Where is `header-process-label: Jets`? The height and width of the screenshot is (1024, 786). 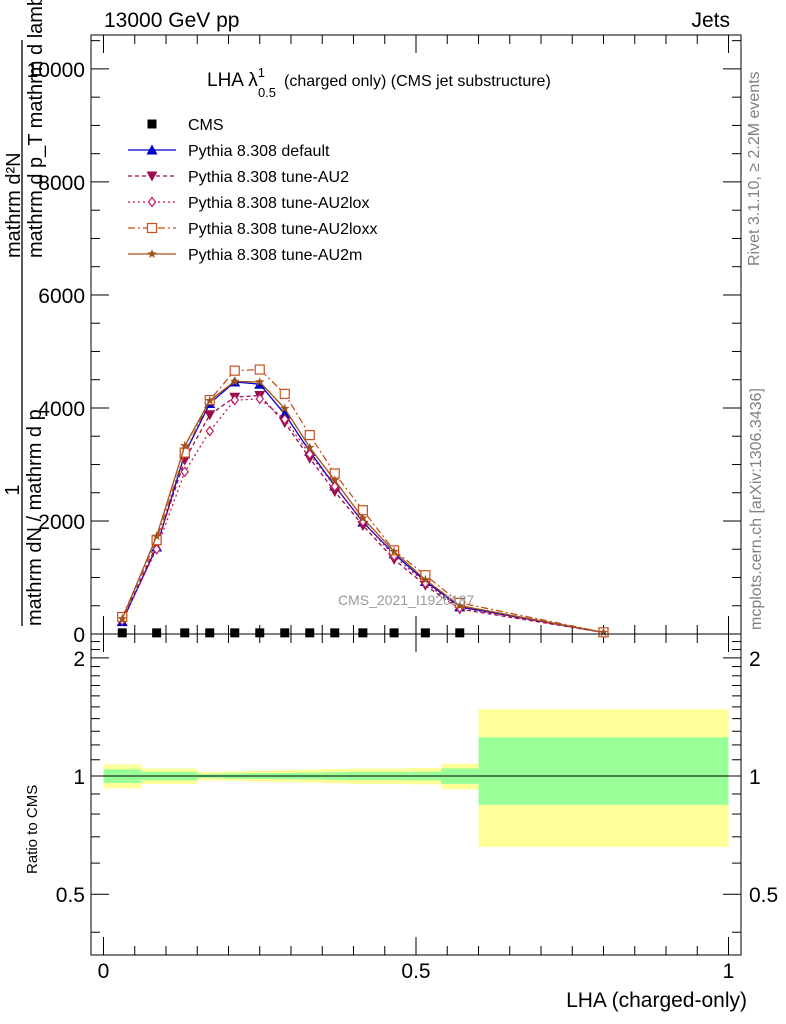 header-process-label: Jets is located at coordinates (710, 20).